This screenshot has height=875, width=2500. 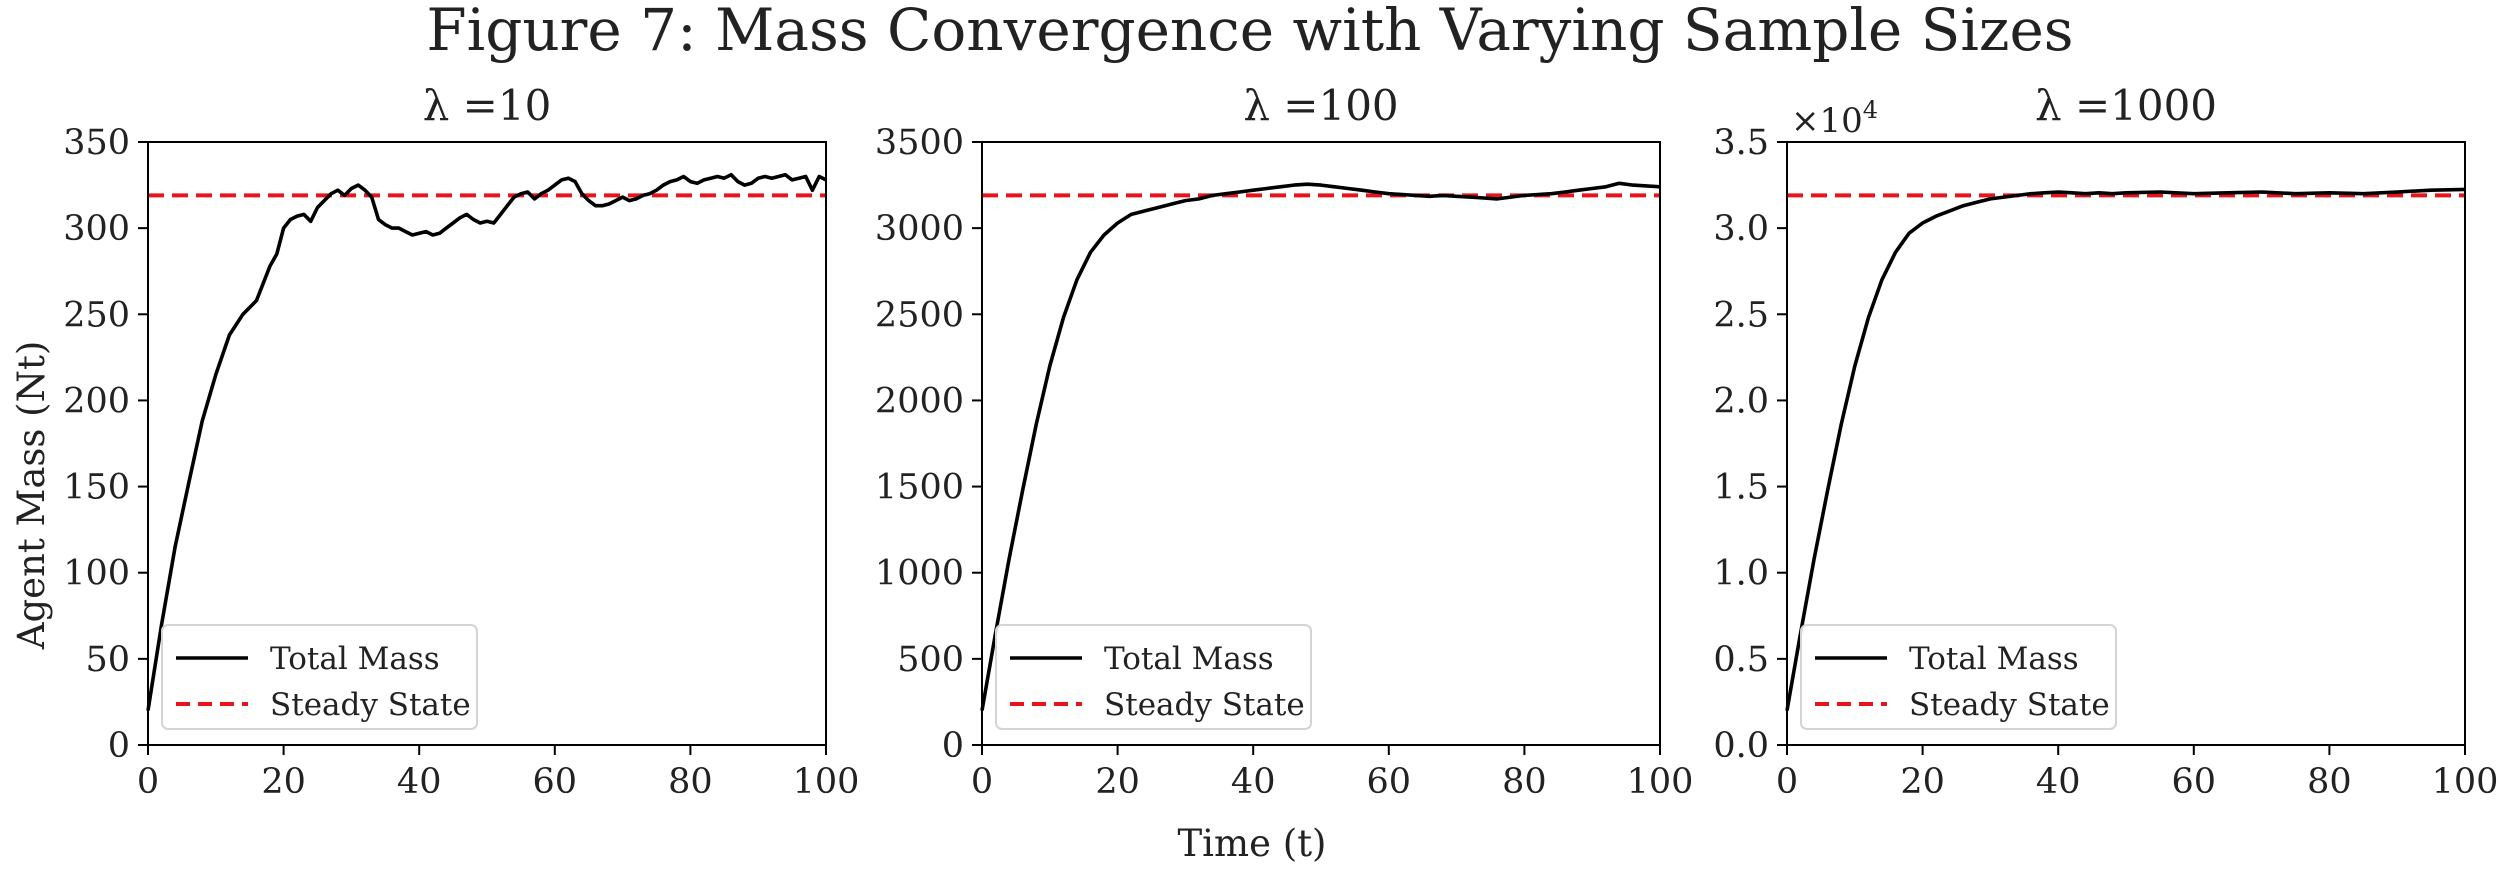 What do you see at coordinates (2126, 105) in the screenshot?
I see `panel-title: λ =1000` at bounding box center [2126, 105].